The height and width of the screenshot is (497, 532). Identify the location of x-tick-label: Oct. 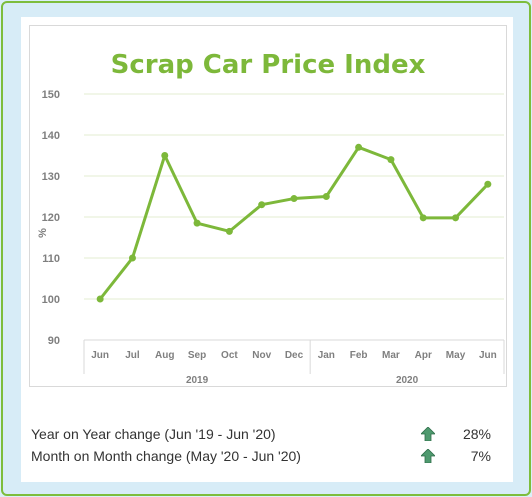
(229, 355).